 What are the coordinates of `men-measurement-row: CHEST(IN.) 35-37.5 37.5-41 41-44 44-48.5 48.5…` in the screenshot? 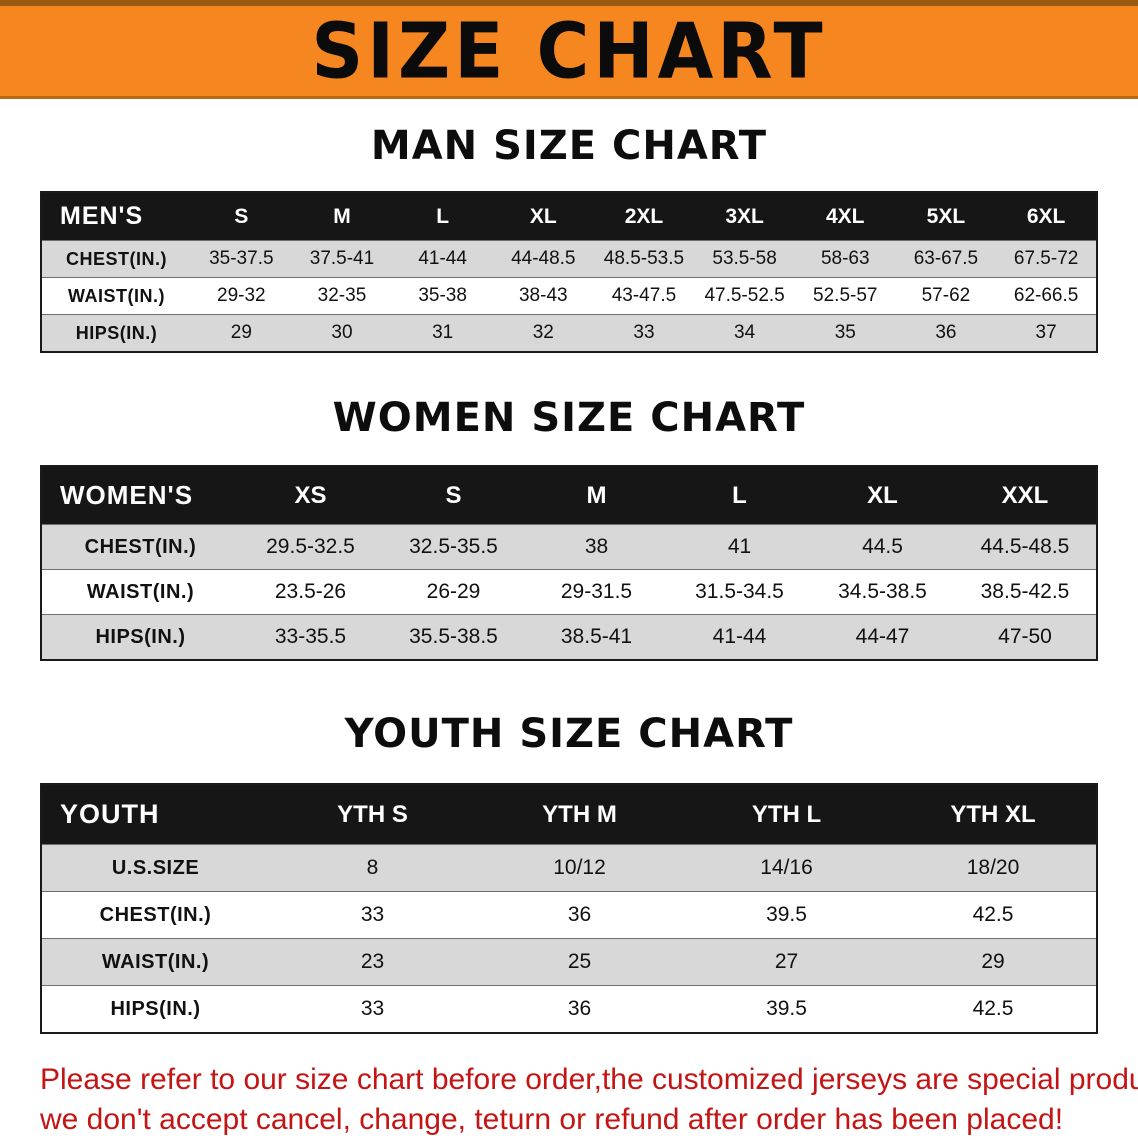 It's located at (569, 259).